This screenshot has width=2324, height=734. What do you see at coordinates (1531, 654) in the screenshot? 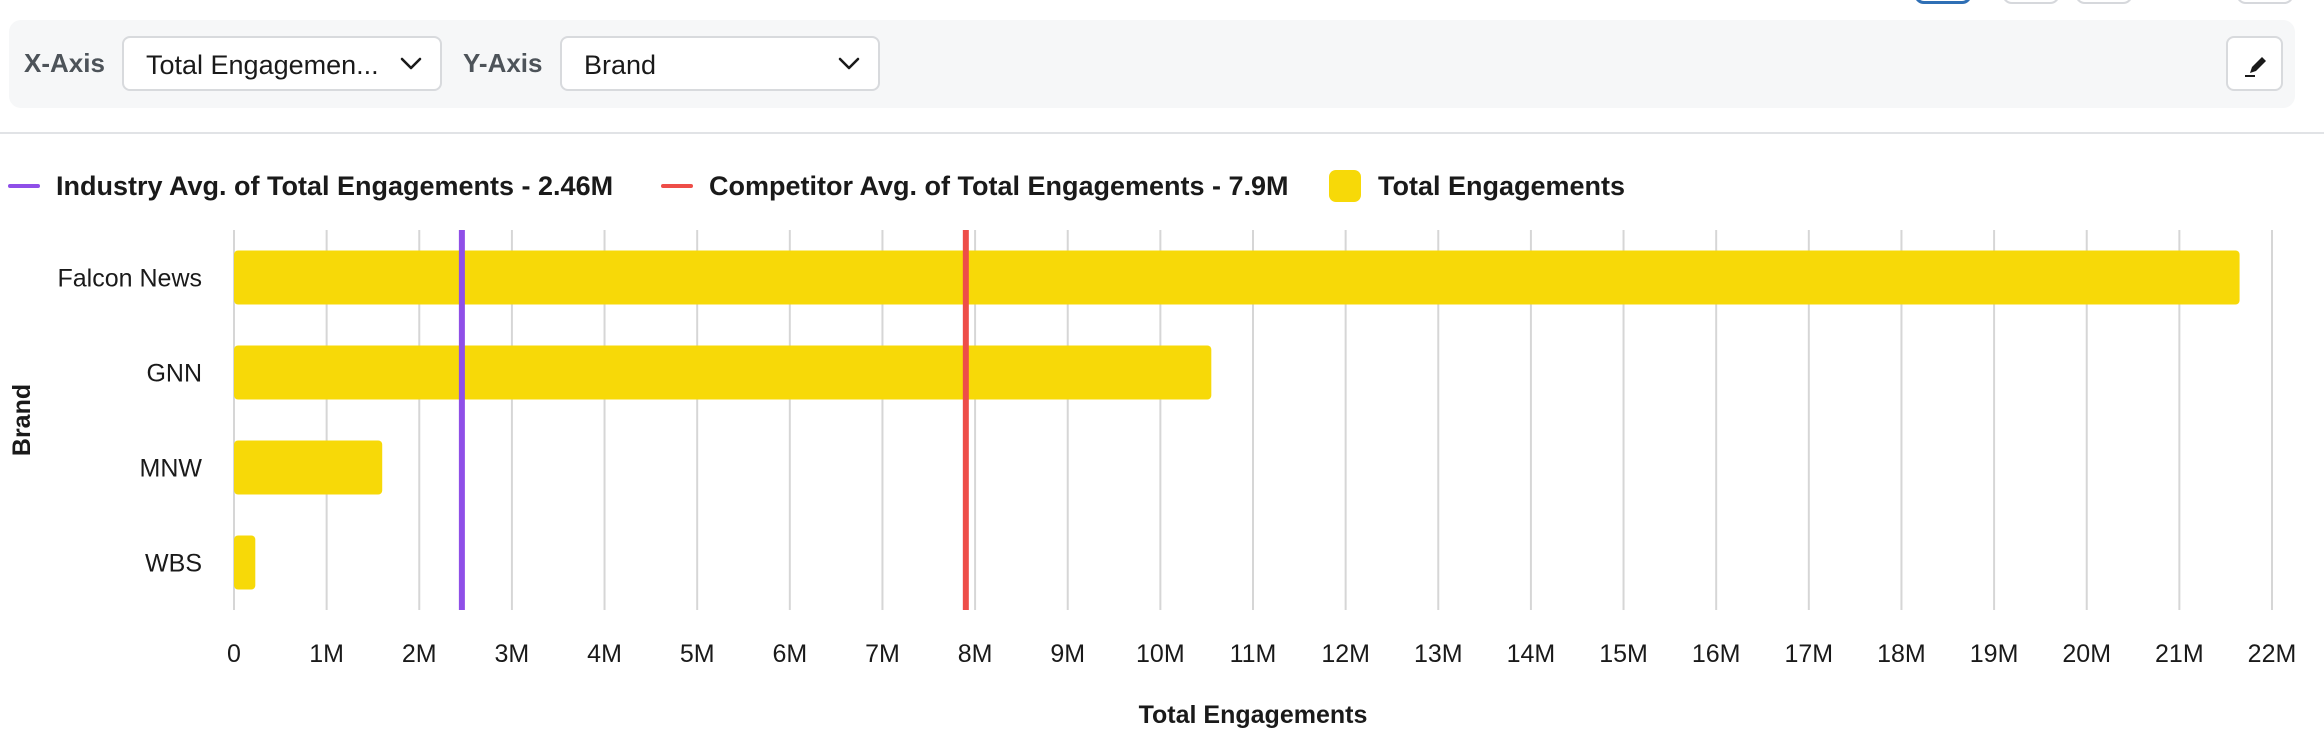
I see `x-tick-label: 14M` at bounding box center [1531, 654].